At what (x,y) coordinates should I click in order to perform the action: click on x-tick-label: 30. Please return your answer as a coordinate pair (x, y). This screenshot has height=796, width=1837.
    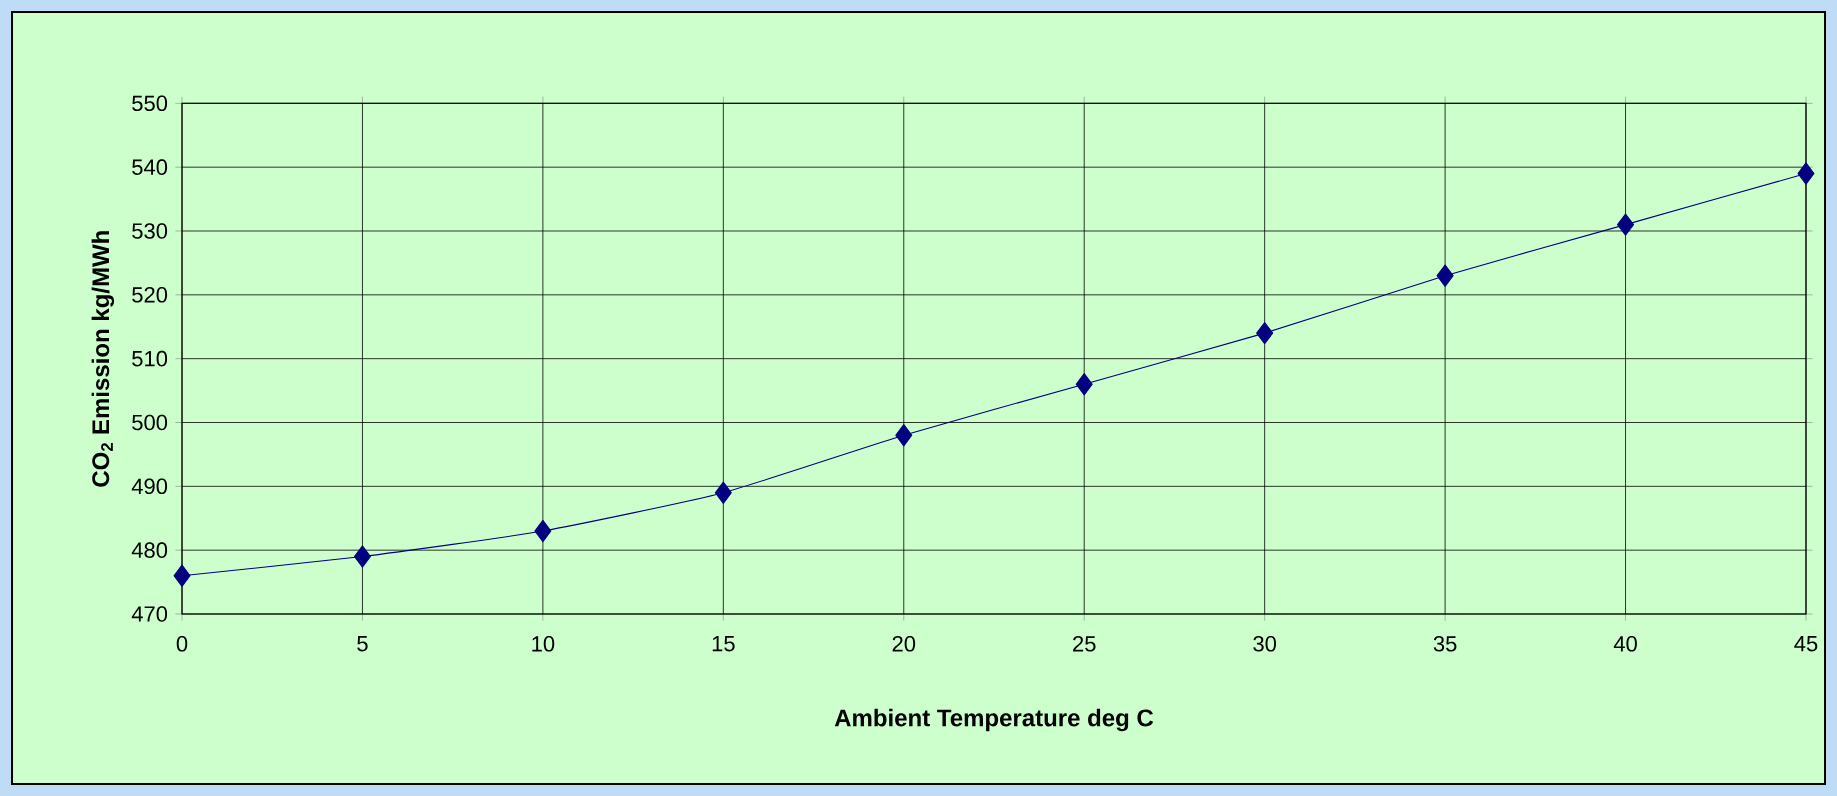
    Looking at the image, I should click on (1265, 644).